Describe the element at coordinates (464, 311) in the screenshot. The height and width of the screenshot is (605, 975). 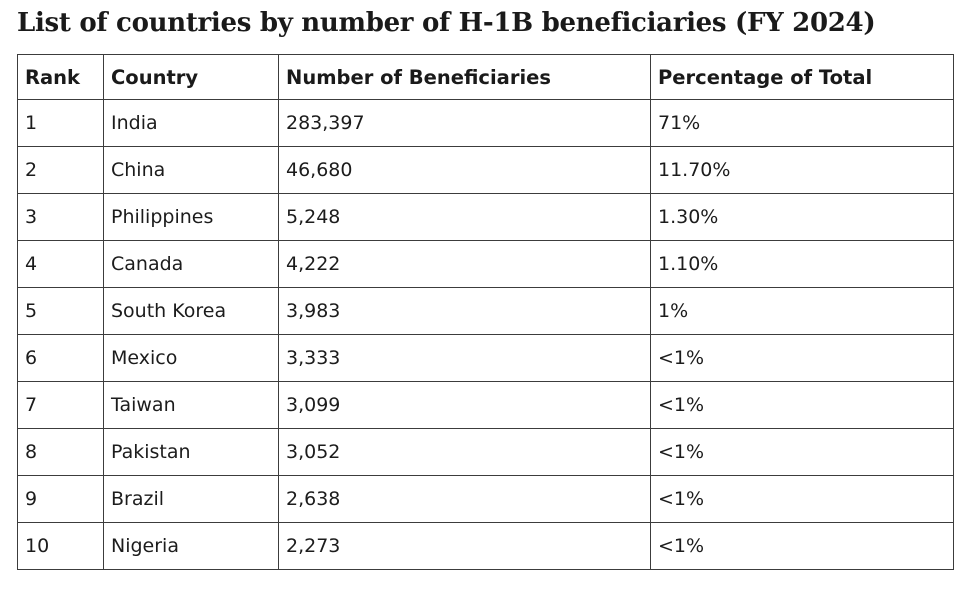
I see `cell-beneficiaries: 3,983` at that location.